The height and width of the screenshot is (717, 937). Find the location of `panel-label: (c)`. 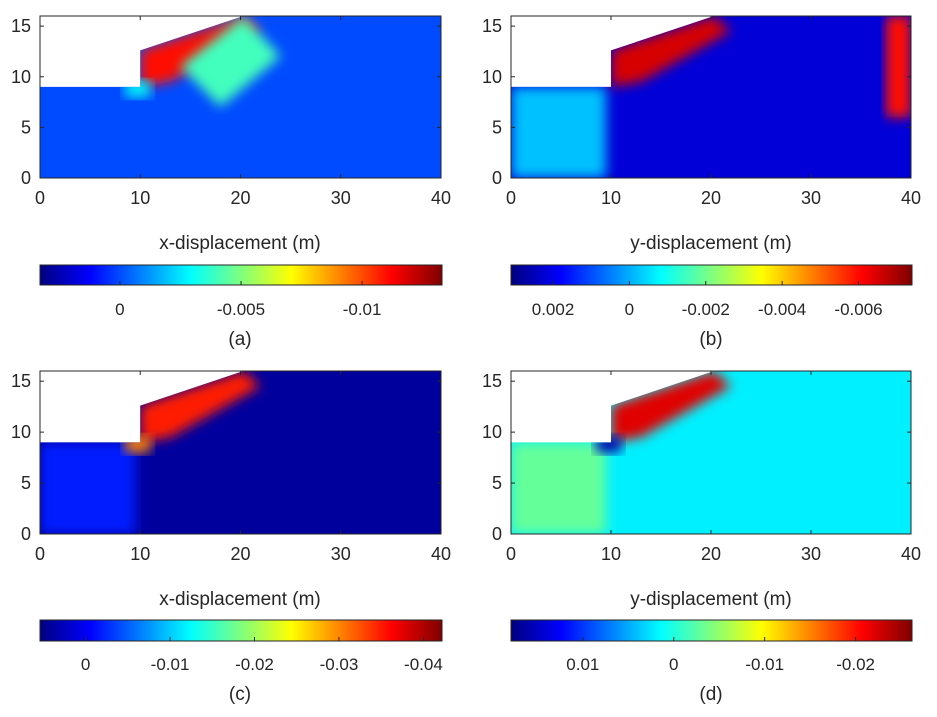

panel-label: (c) is located at coordinates (240, 694).